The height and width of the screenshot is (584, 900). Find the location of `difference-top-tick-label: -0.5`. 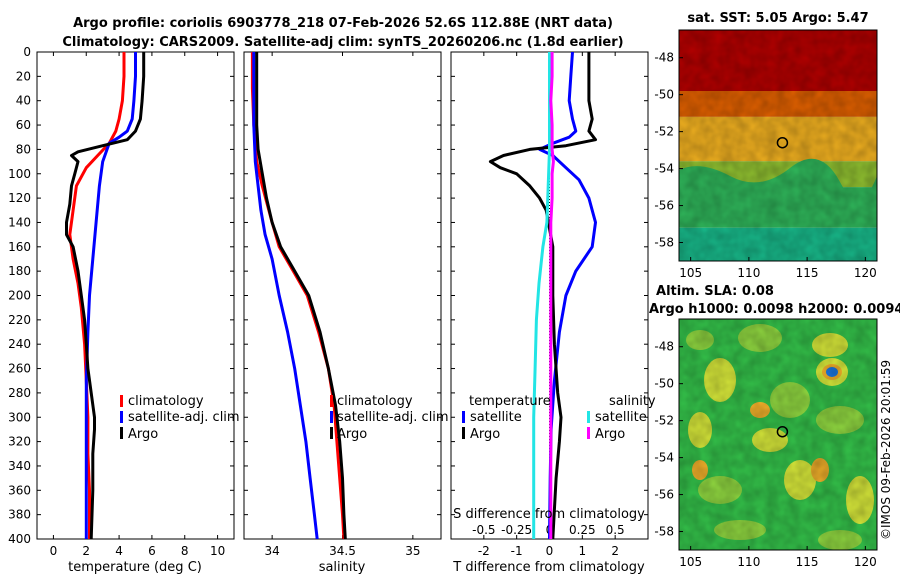

difference-top-tick-label: -0.5 is located at coordinates (483, 530).